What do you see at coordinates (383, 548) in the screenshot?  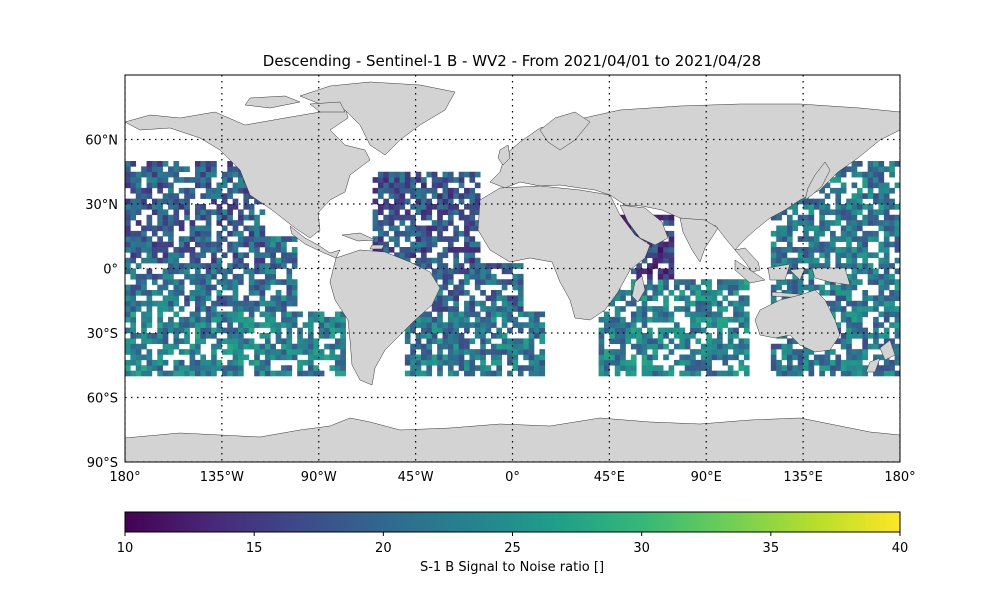 I see `colorbar-tick-label: 20` at bounding box center [383, 548].